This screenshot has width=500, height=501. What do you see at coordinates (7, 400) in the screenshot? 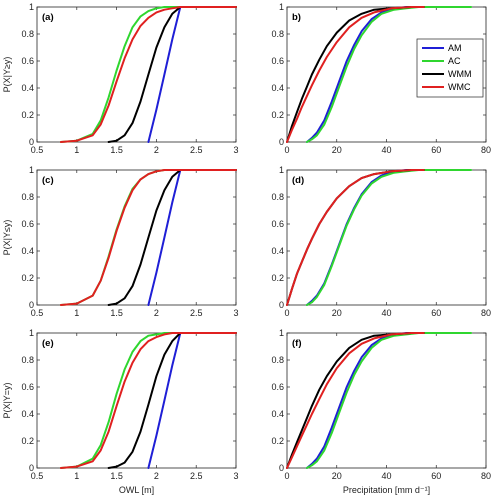
I see `y-axis-label: P(X|Y=y)` at bounding box center [7, 400].